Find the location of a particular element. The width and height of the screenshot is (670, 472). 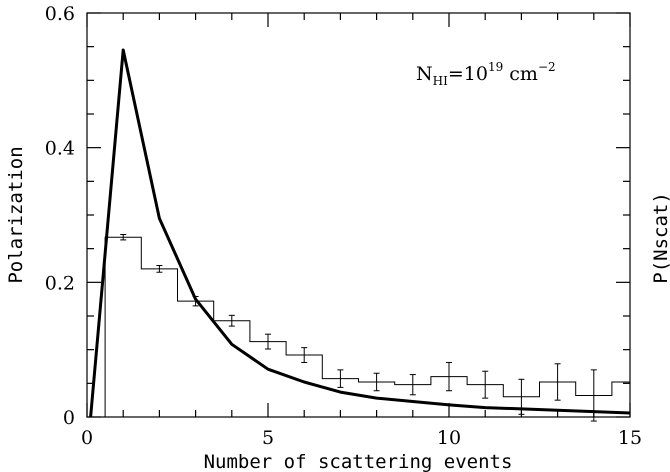

annotation-unit-superscript: −2 is located at coordinates (547, 67).